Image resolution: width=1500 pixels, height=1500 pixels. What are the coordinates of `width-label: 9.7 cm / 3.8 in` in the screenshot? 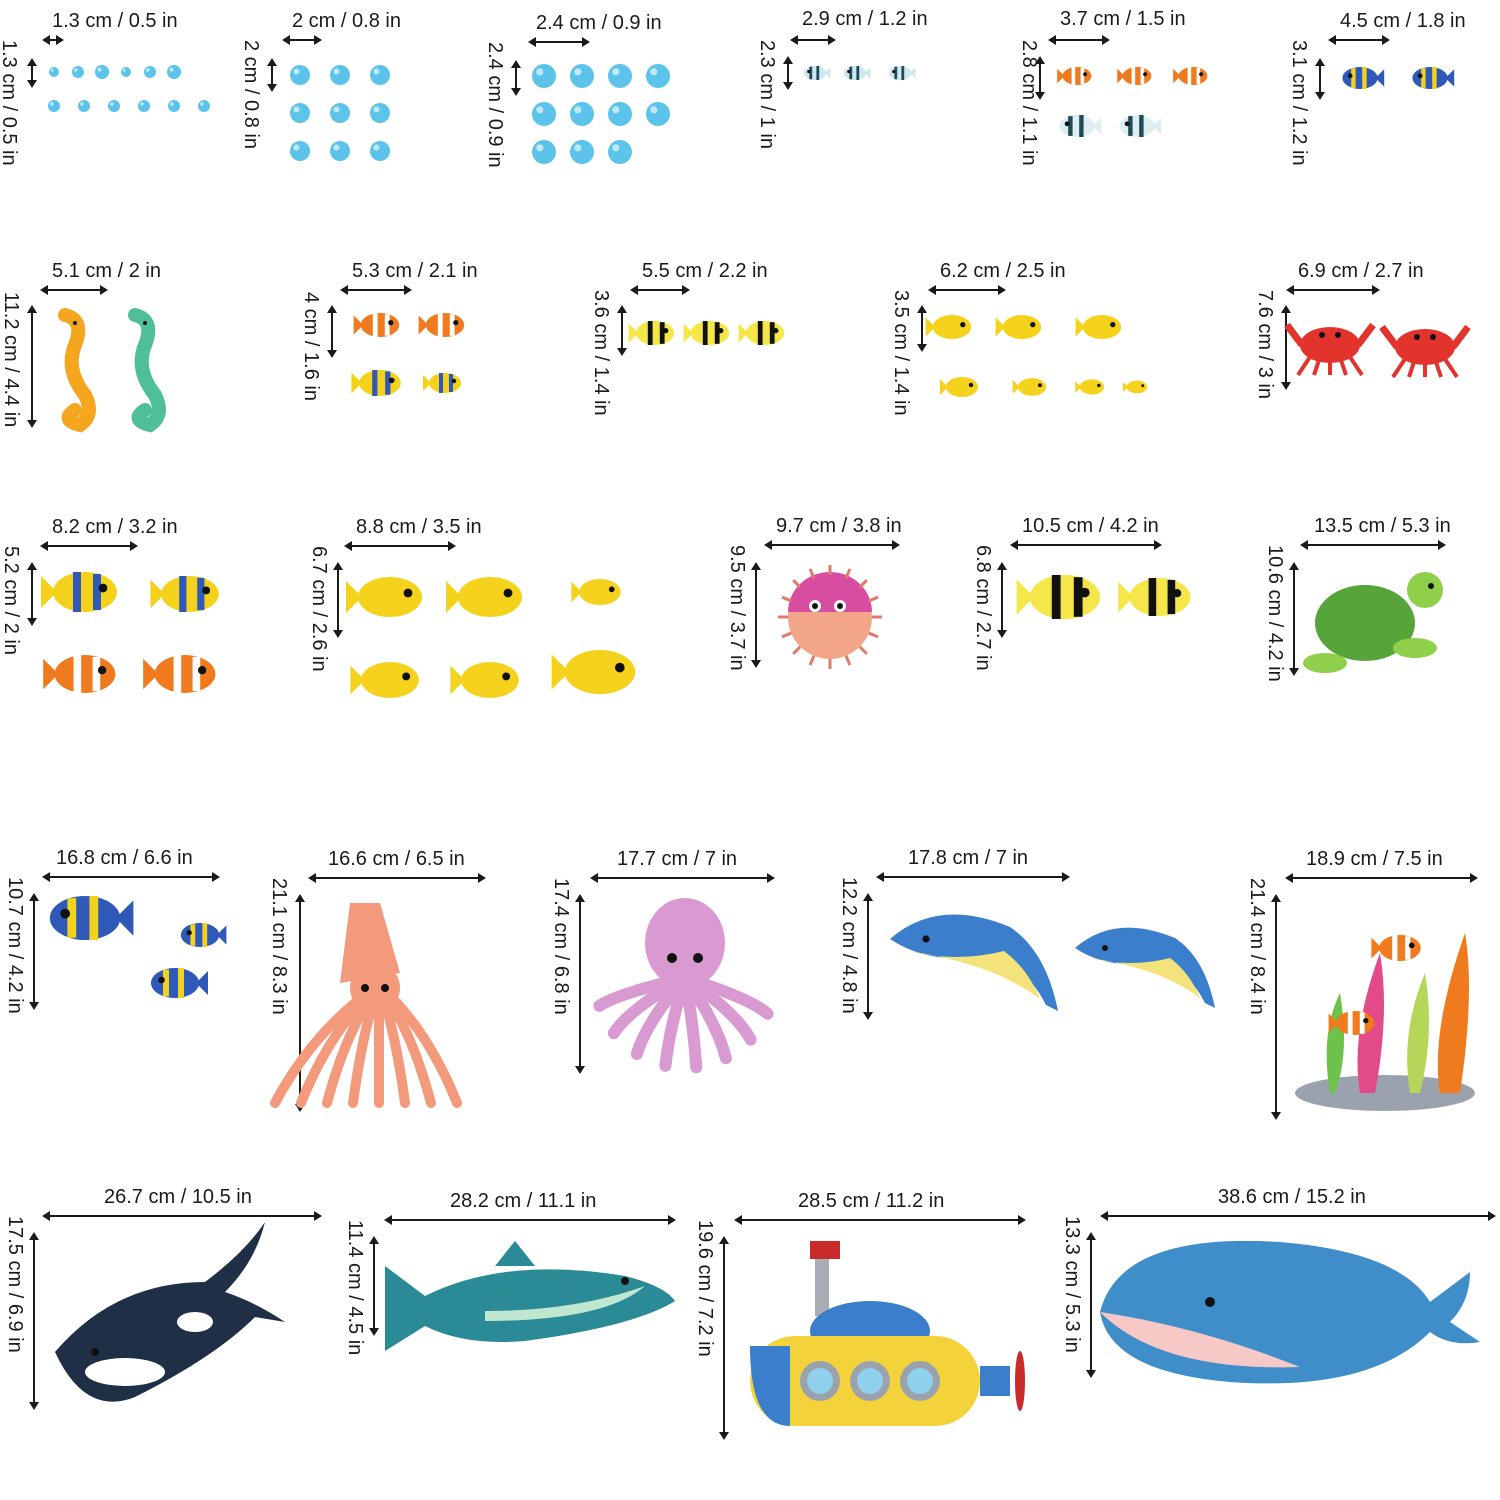 It's located at (839, 526).